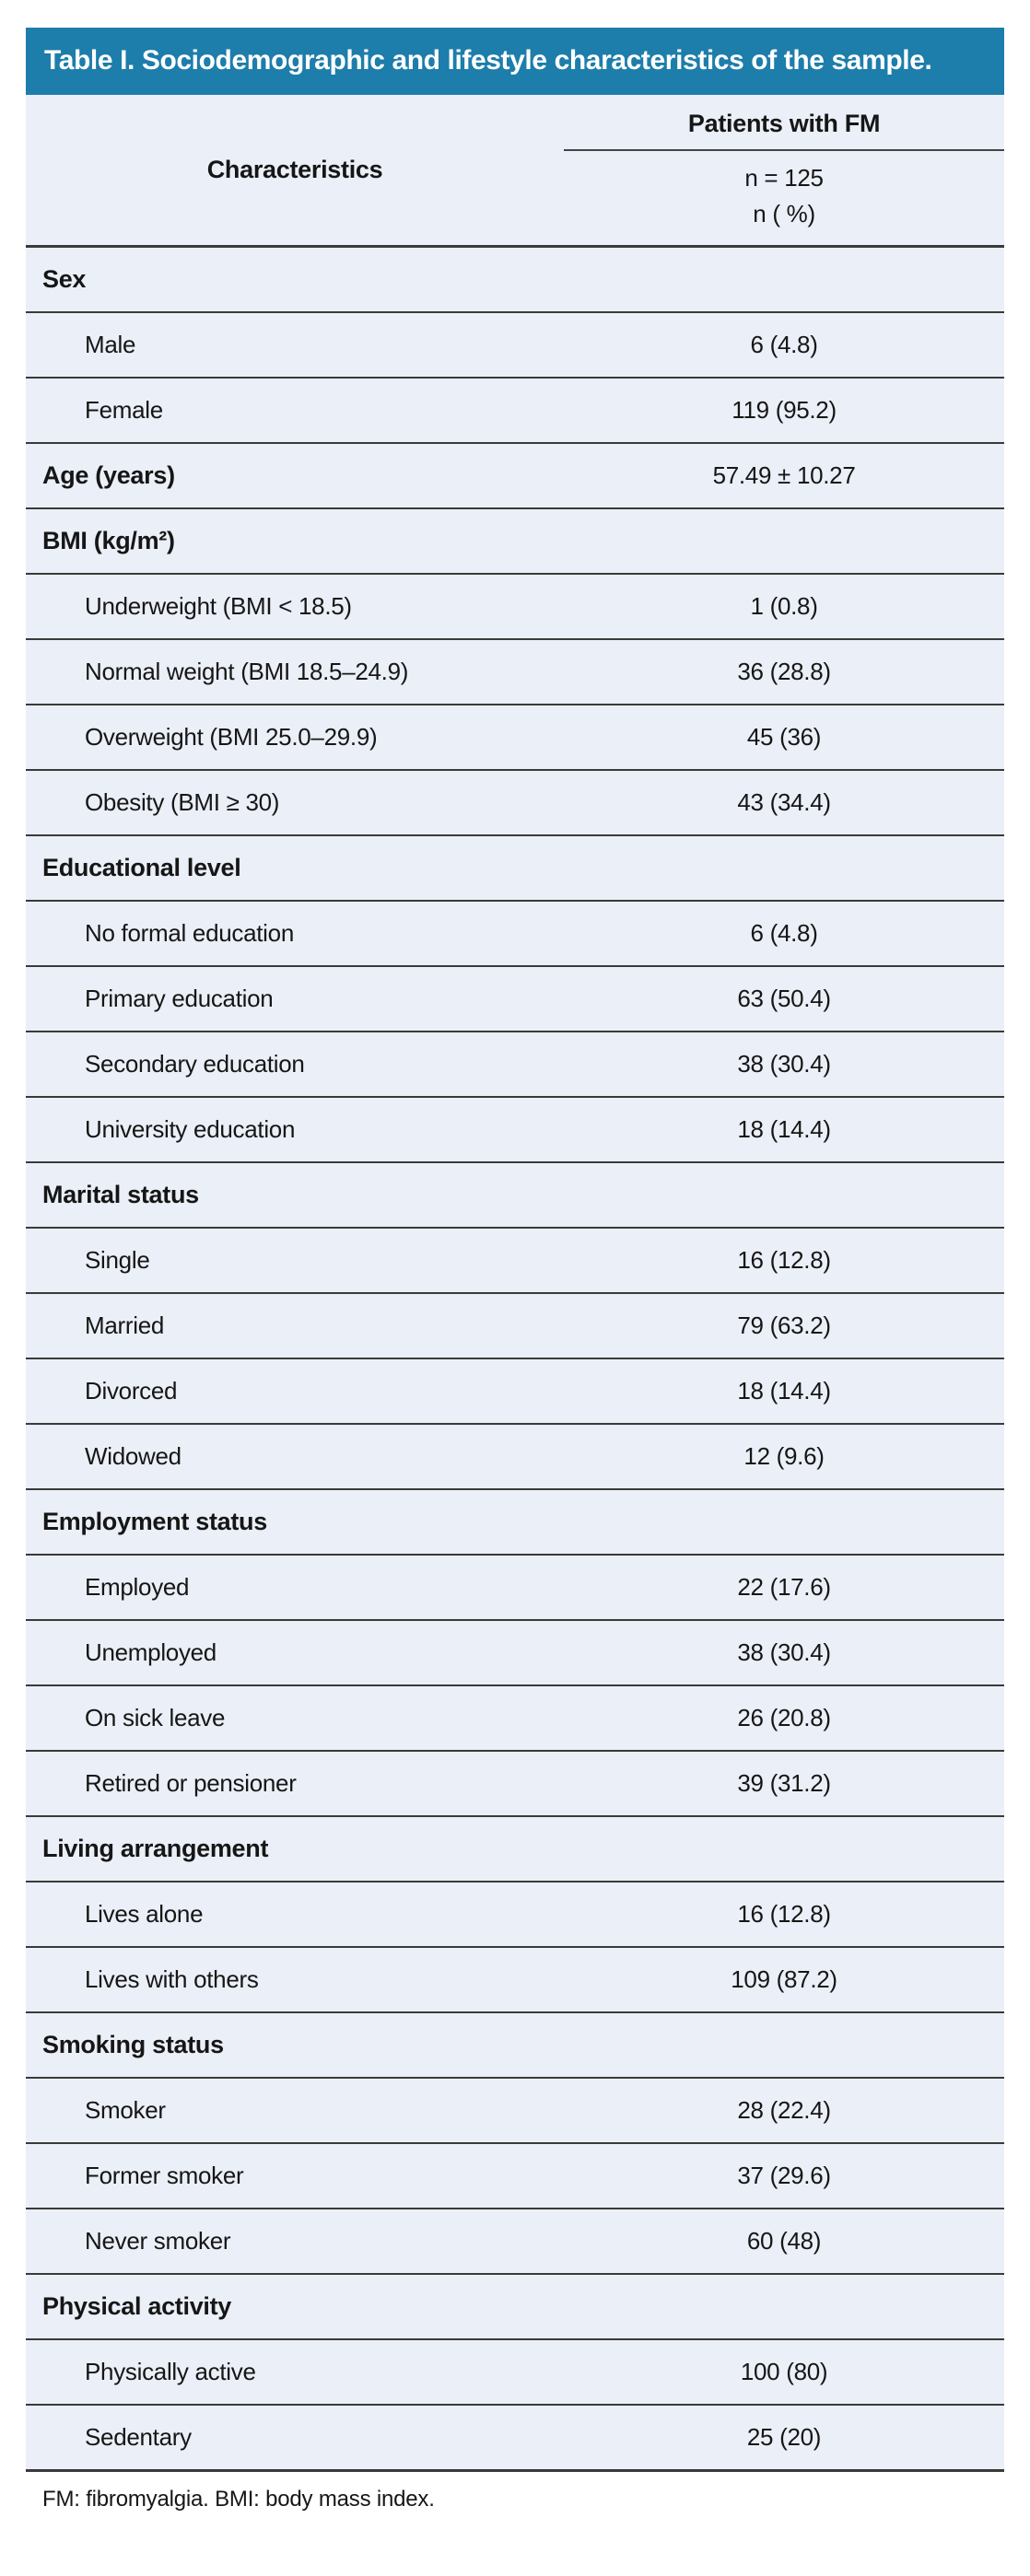 The width and height of the screenshot is (1030, 2576). What do you see at coordinates (151, 1652) in the screenshot?
I see `row-label: Unemployed` at bounding box center [151, 1652].